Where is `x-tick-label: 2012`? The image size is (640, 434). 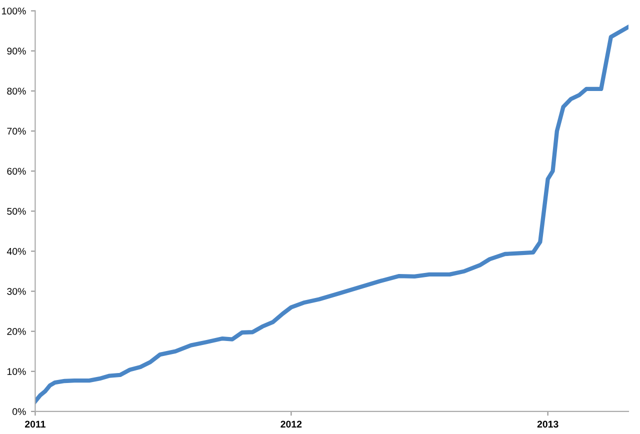 x-tick-label: 2012 is located at coordinates (291, 424).